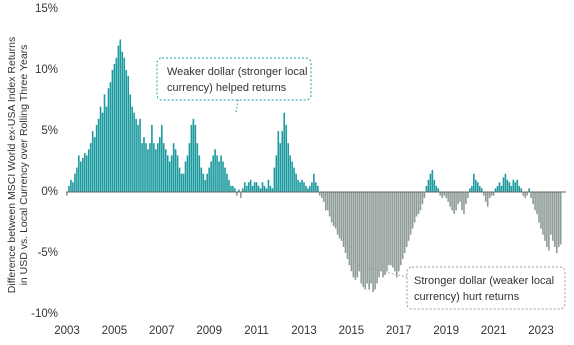 Image resolution: width=574 pixels, height=345 pixels. I want to click on x-tick-label: 2007, so click(162, 331).